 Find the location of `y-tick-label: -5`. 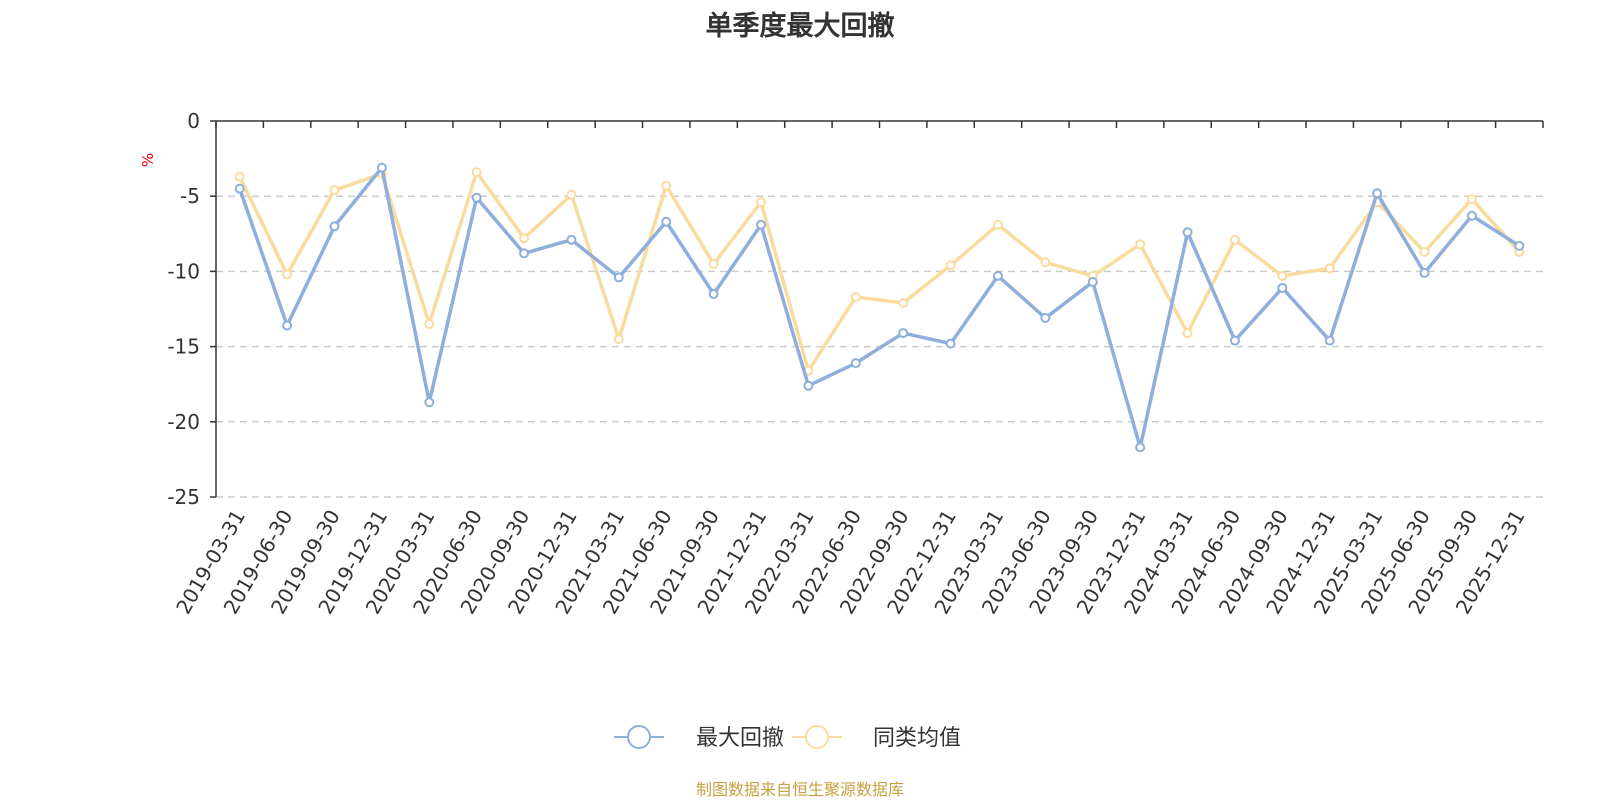

y-tick-label: -5 is located at coordinates (190, 196).